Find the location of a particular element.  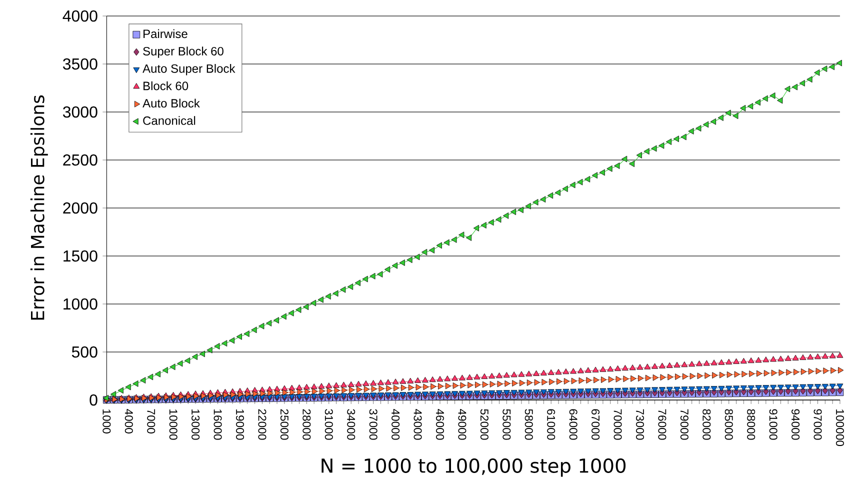

x-tick-label: 61000 is located at coordinates (551, 424).